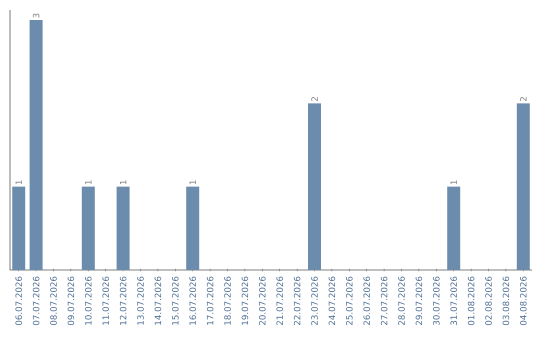  Describe the element at coordinates (349, 301) in the screenshot. I see `x-tick-label: 25.07.2026` at that location.